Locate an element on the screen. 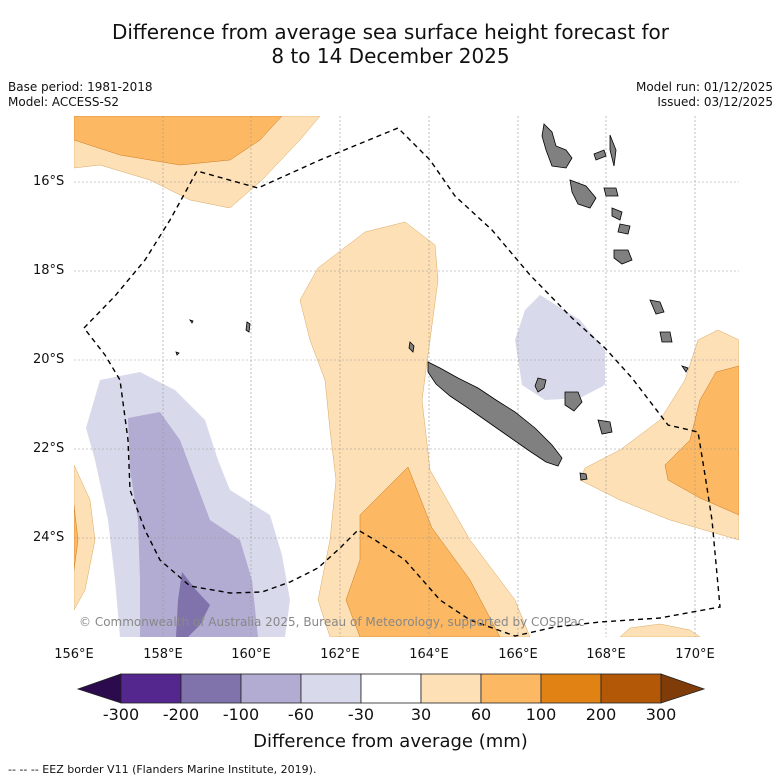  erromango is located at coordinates (623, 257).